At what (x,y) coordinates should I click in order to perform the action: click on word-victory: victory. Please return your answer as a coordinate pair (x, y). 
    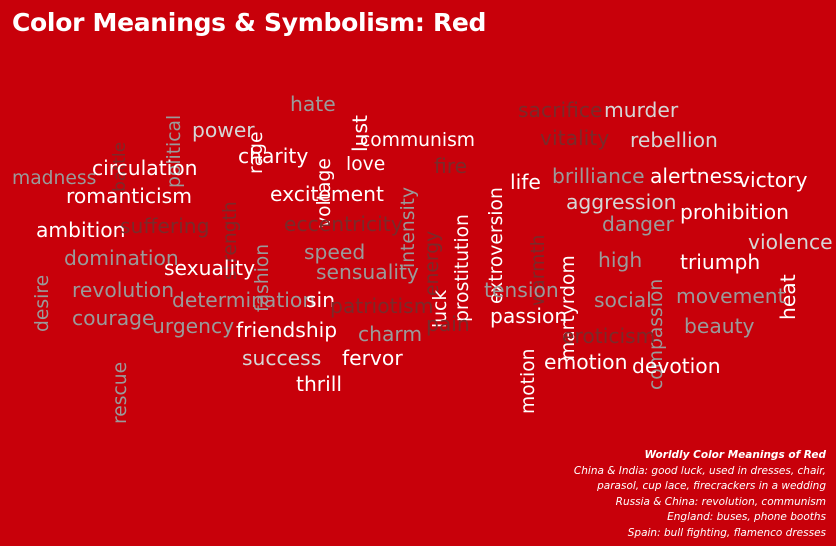
    Looking at the image, I should click on (773, 180).